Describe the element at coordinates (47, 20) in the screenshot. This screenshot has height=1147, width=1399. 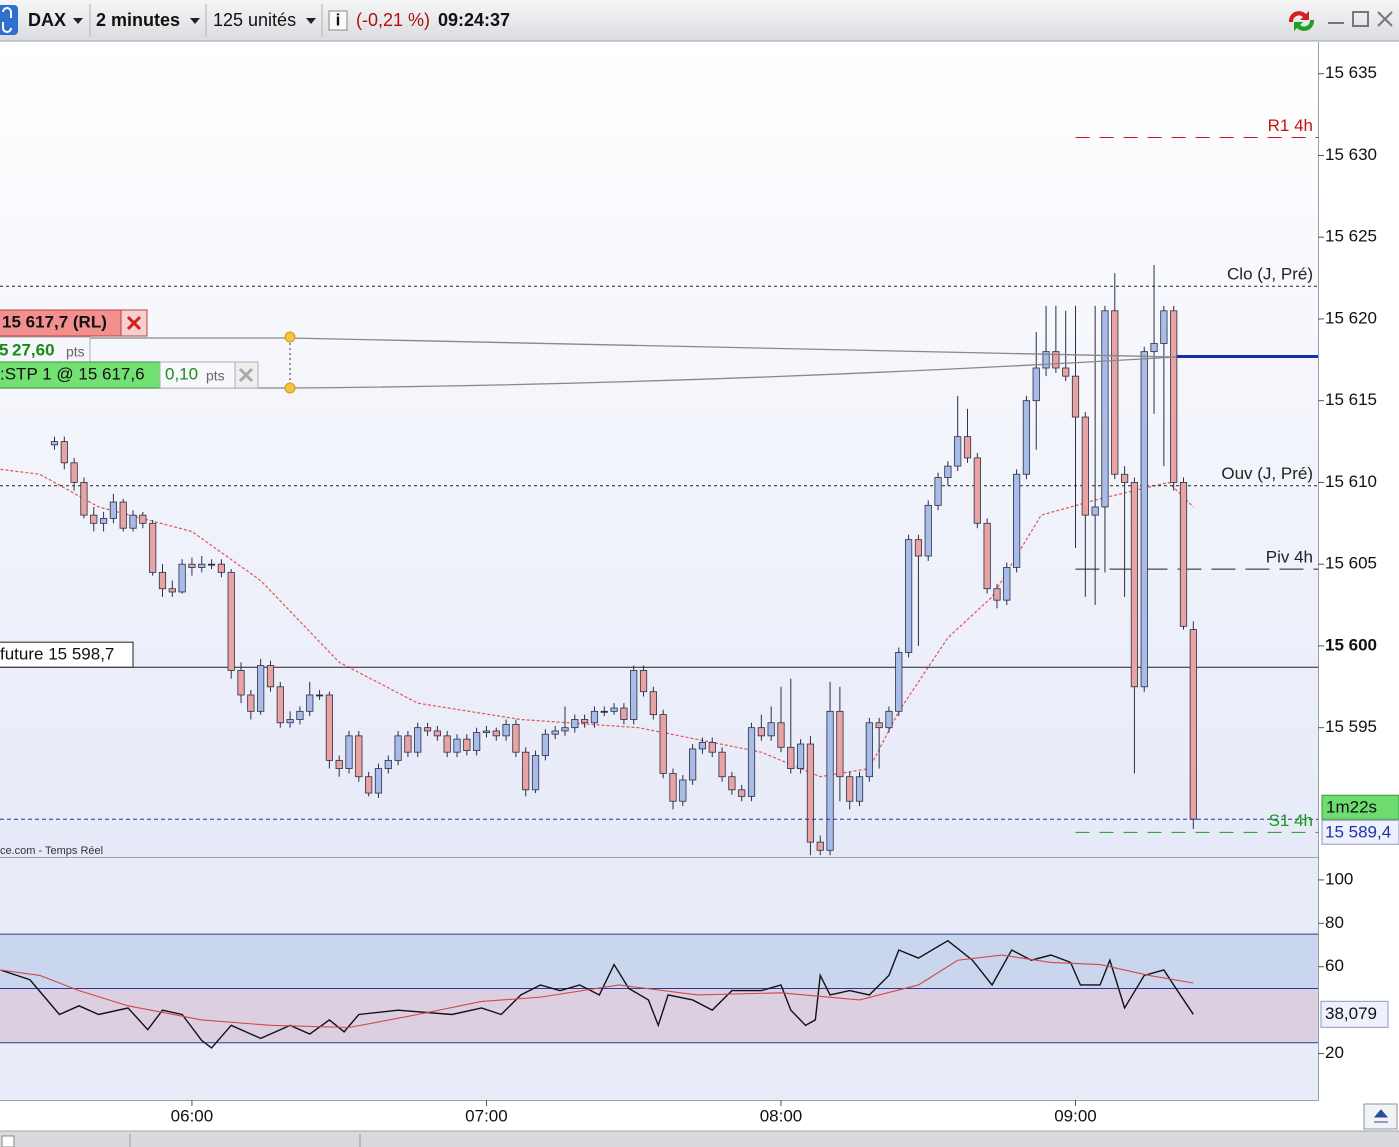
I see `symbol: DAX` at that location.